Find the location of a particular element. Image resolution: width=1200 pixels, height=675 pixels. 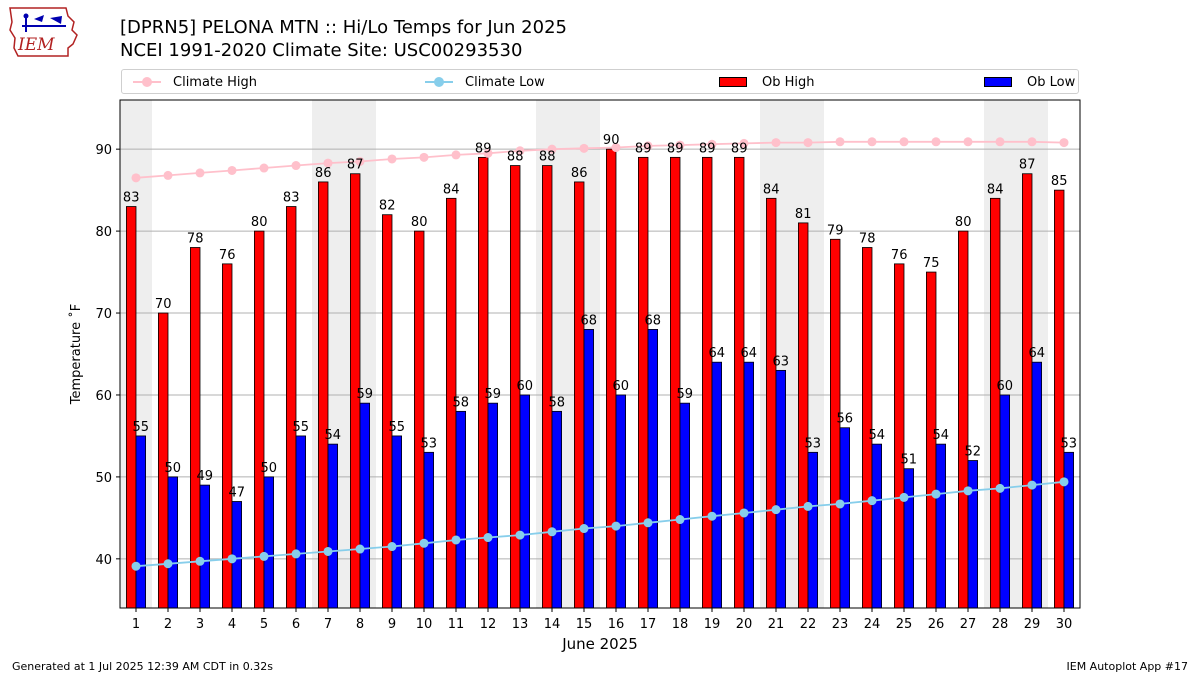

x-tick-label: 17 is located at coordinates (648, 624).